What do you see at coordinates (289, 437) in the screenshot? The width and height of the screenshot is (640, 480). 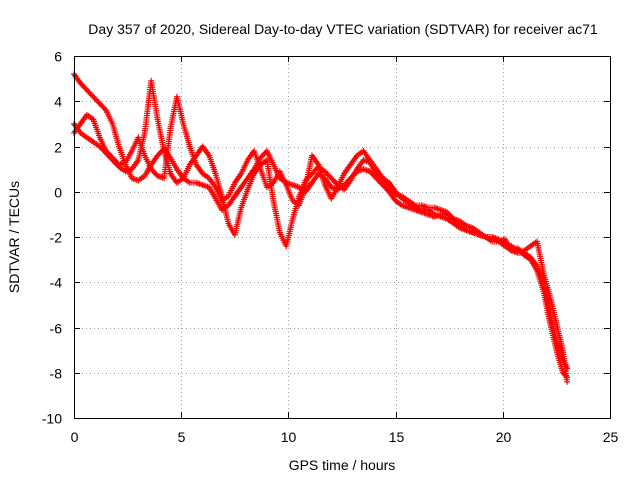 I see `x-tick-label: 10` at bounding box center [289, 437].